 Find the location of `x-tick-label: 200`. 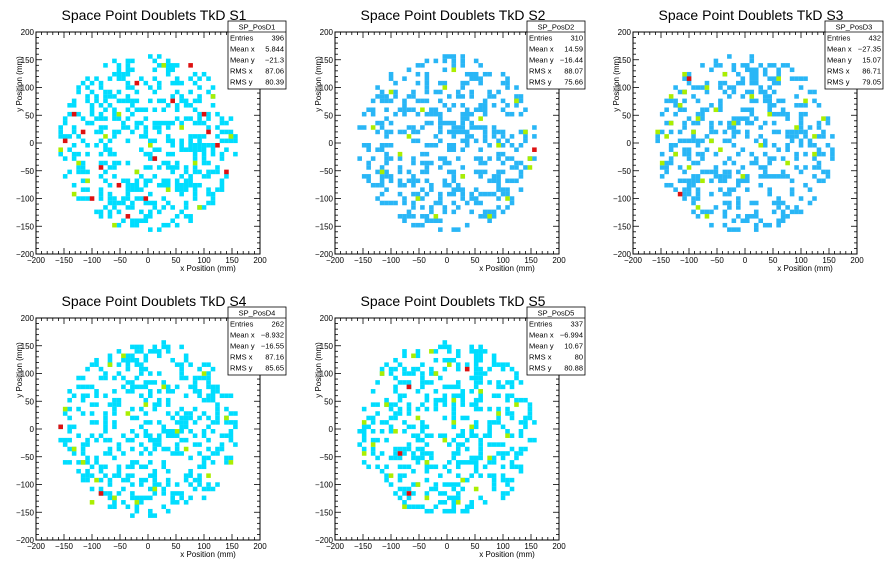

x-tick-label: 200 is located at coordinates (857, 260).